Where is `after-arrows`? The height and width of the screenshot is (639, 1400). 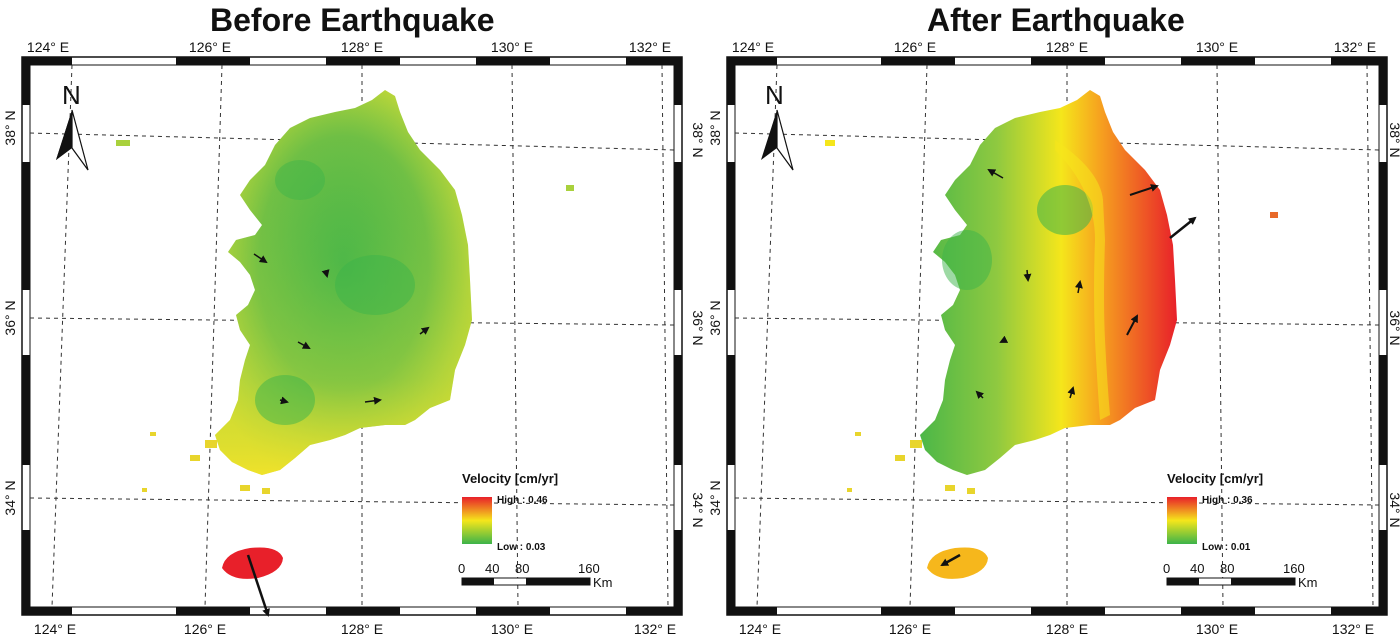
after-arrows is located at coordinates (1068, 368).